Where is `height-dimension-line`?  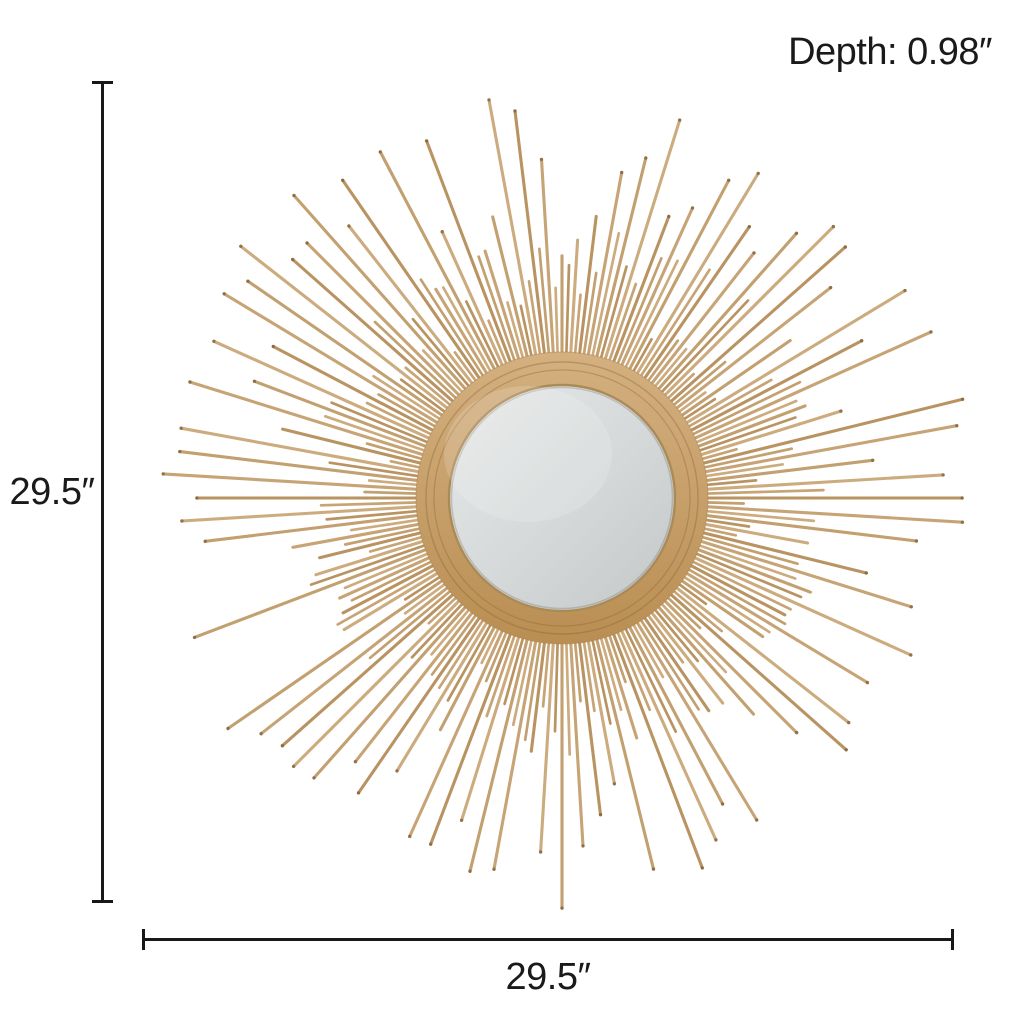
height-dimension-line is located at coordinates (102, 492).